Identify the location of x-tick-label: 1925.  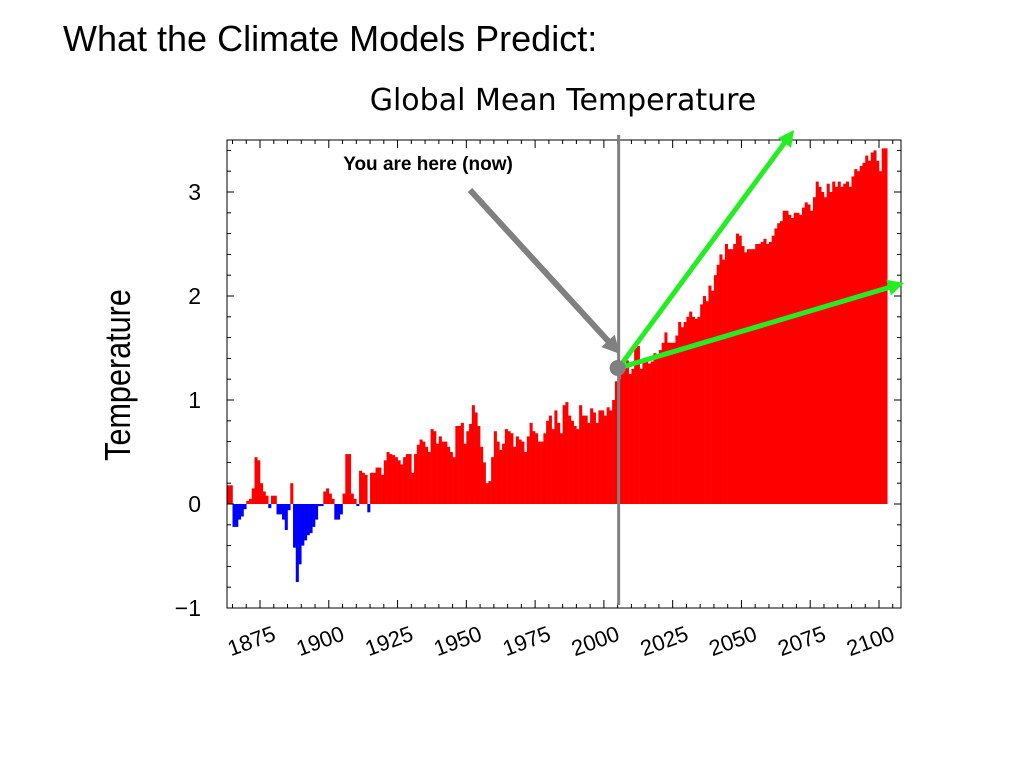
(389, 641).